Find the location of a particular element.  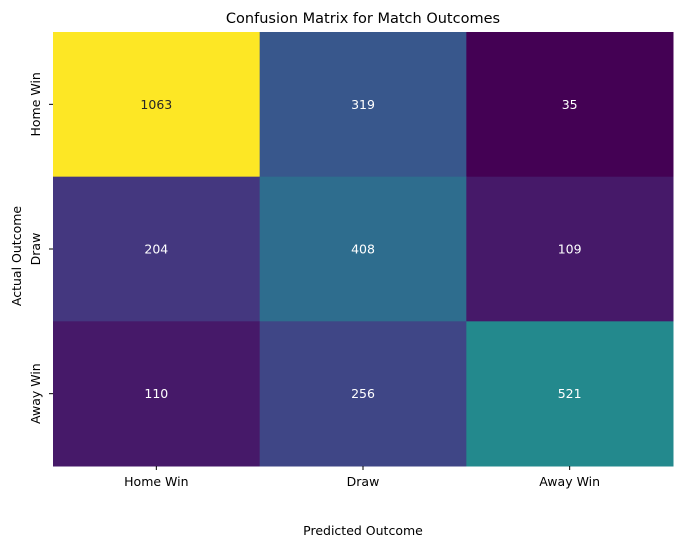

cell-value-label: 1063 is located at coordinates (156, 104).